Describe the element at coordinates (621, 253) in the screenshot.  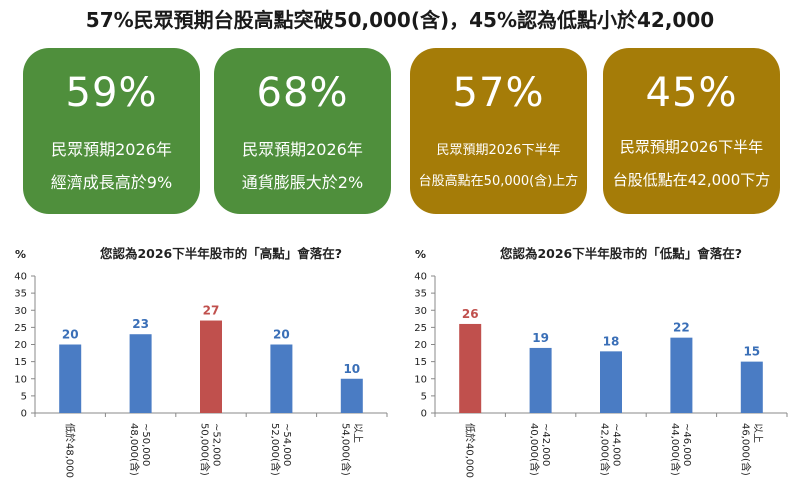
I see `chart-title: 您認為2026下半年股市的「低點」會落在?` at that location.